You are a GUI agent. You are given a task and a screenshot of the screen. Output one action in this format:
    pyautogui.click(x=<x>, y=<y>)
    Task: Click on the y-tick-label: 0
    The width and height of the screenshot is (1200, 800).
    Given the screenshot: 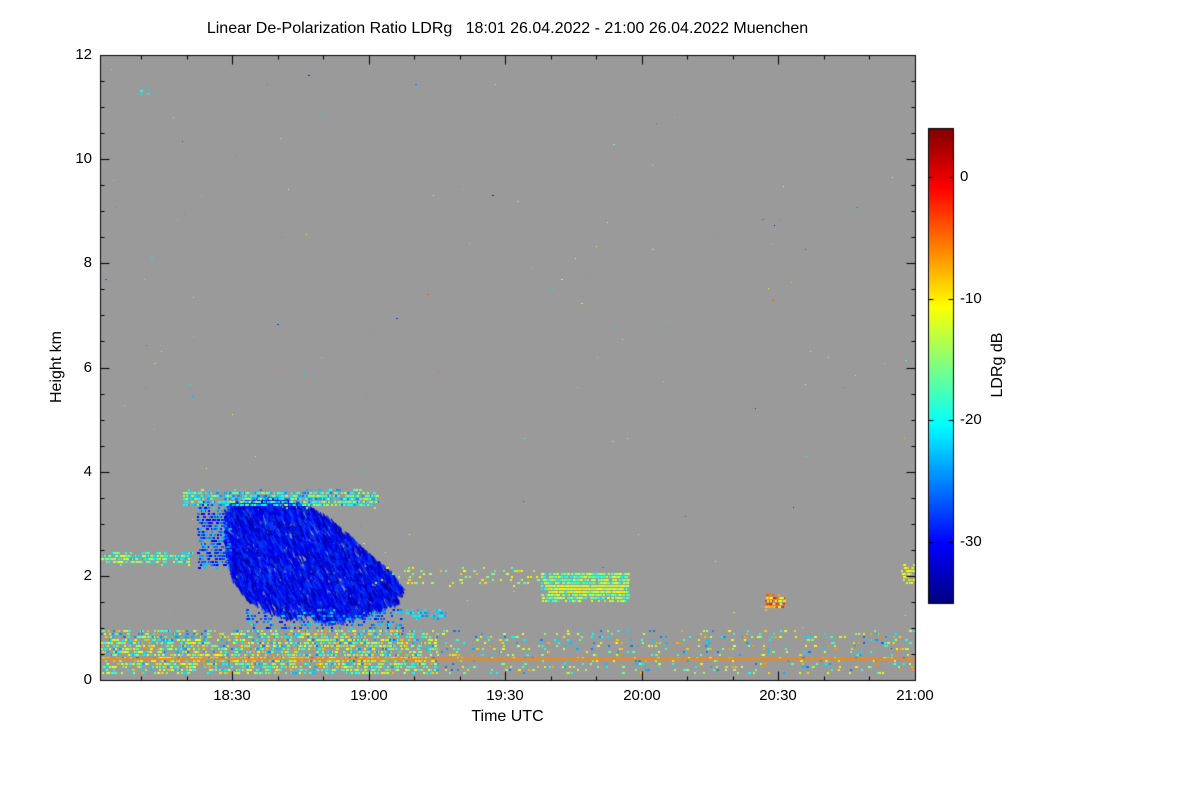 What is the action you would take?
    pyautogui.click(x=87, y=679)
    